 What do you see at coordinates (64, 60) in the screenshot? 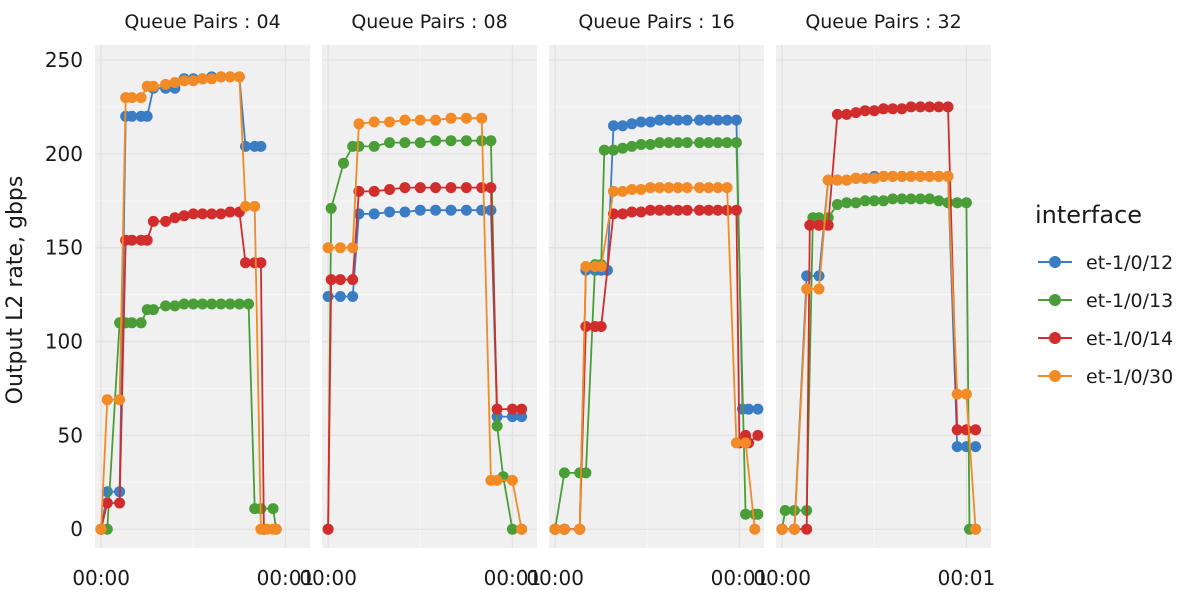
I see `y-tick-label: 250` at bounding box center [64, 60].